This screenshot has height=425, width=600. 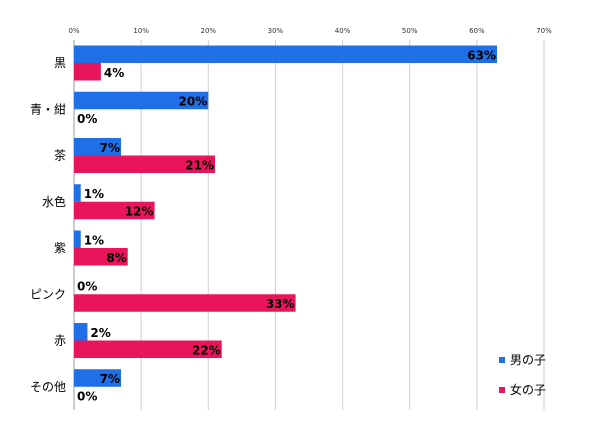 What do you see at coordinates (116, 258) in the screenshot?
I see `data-label: 8%` at bounding box center [116, 258].